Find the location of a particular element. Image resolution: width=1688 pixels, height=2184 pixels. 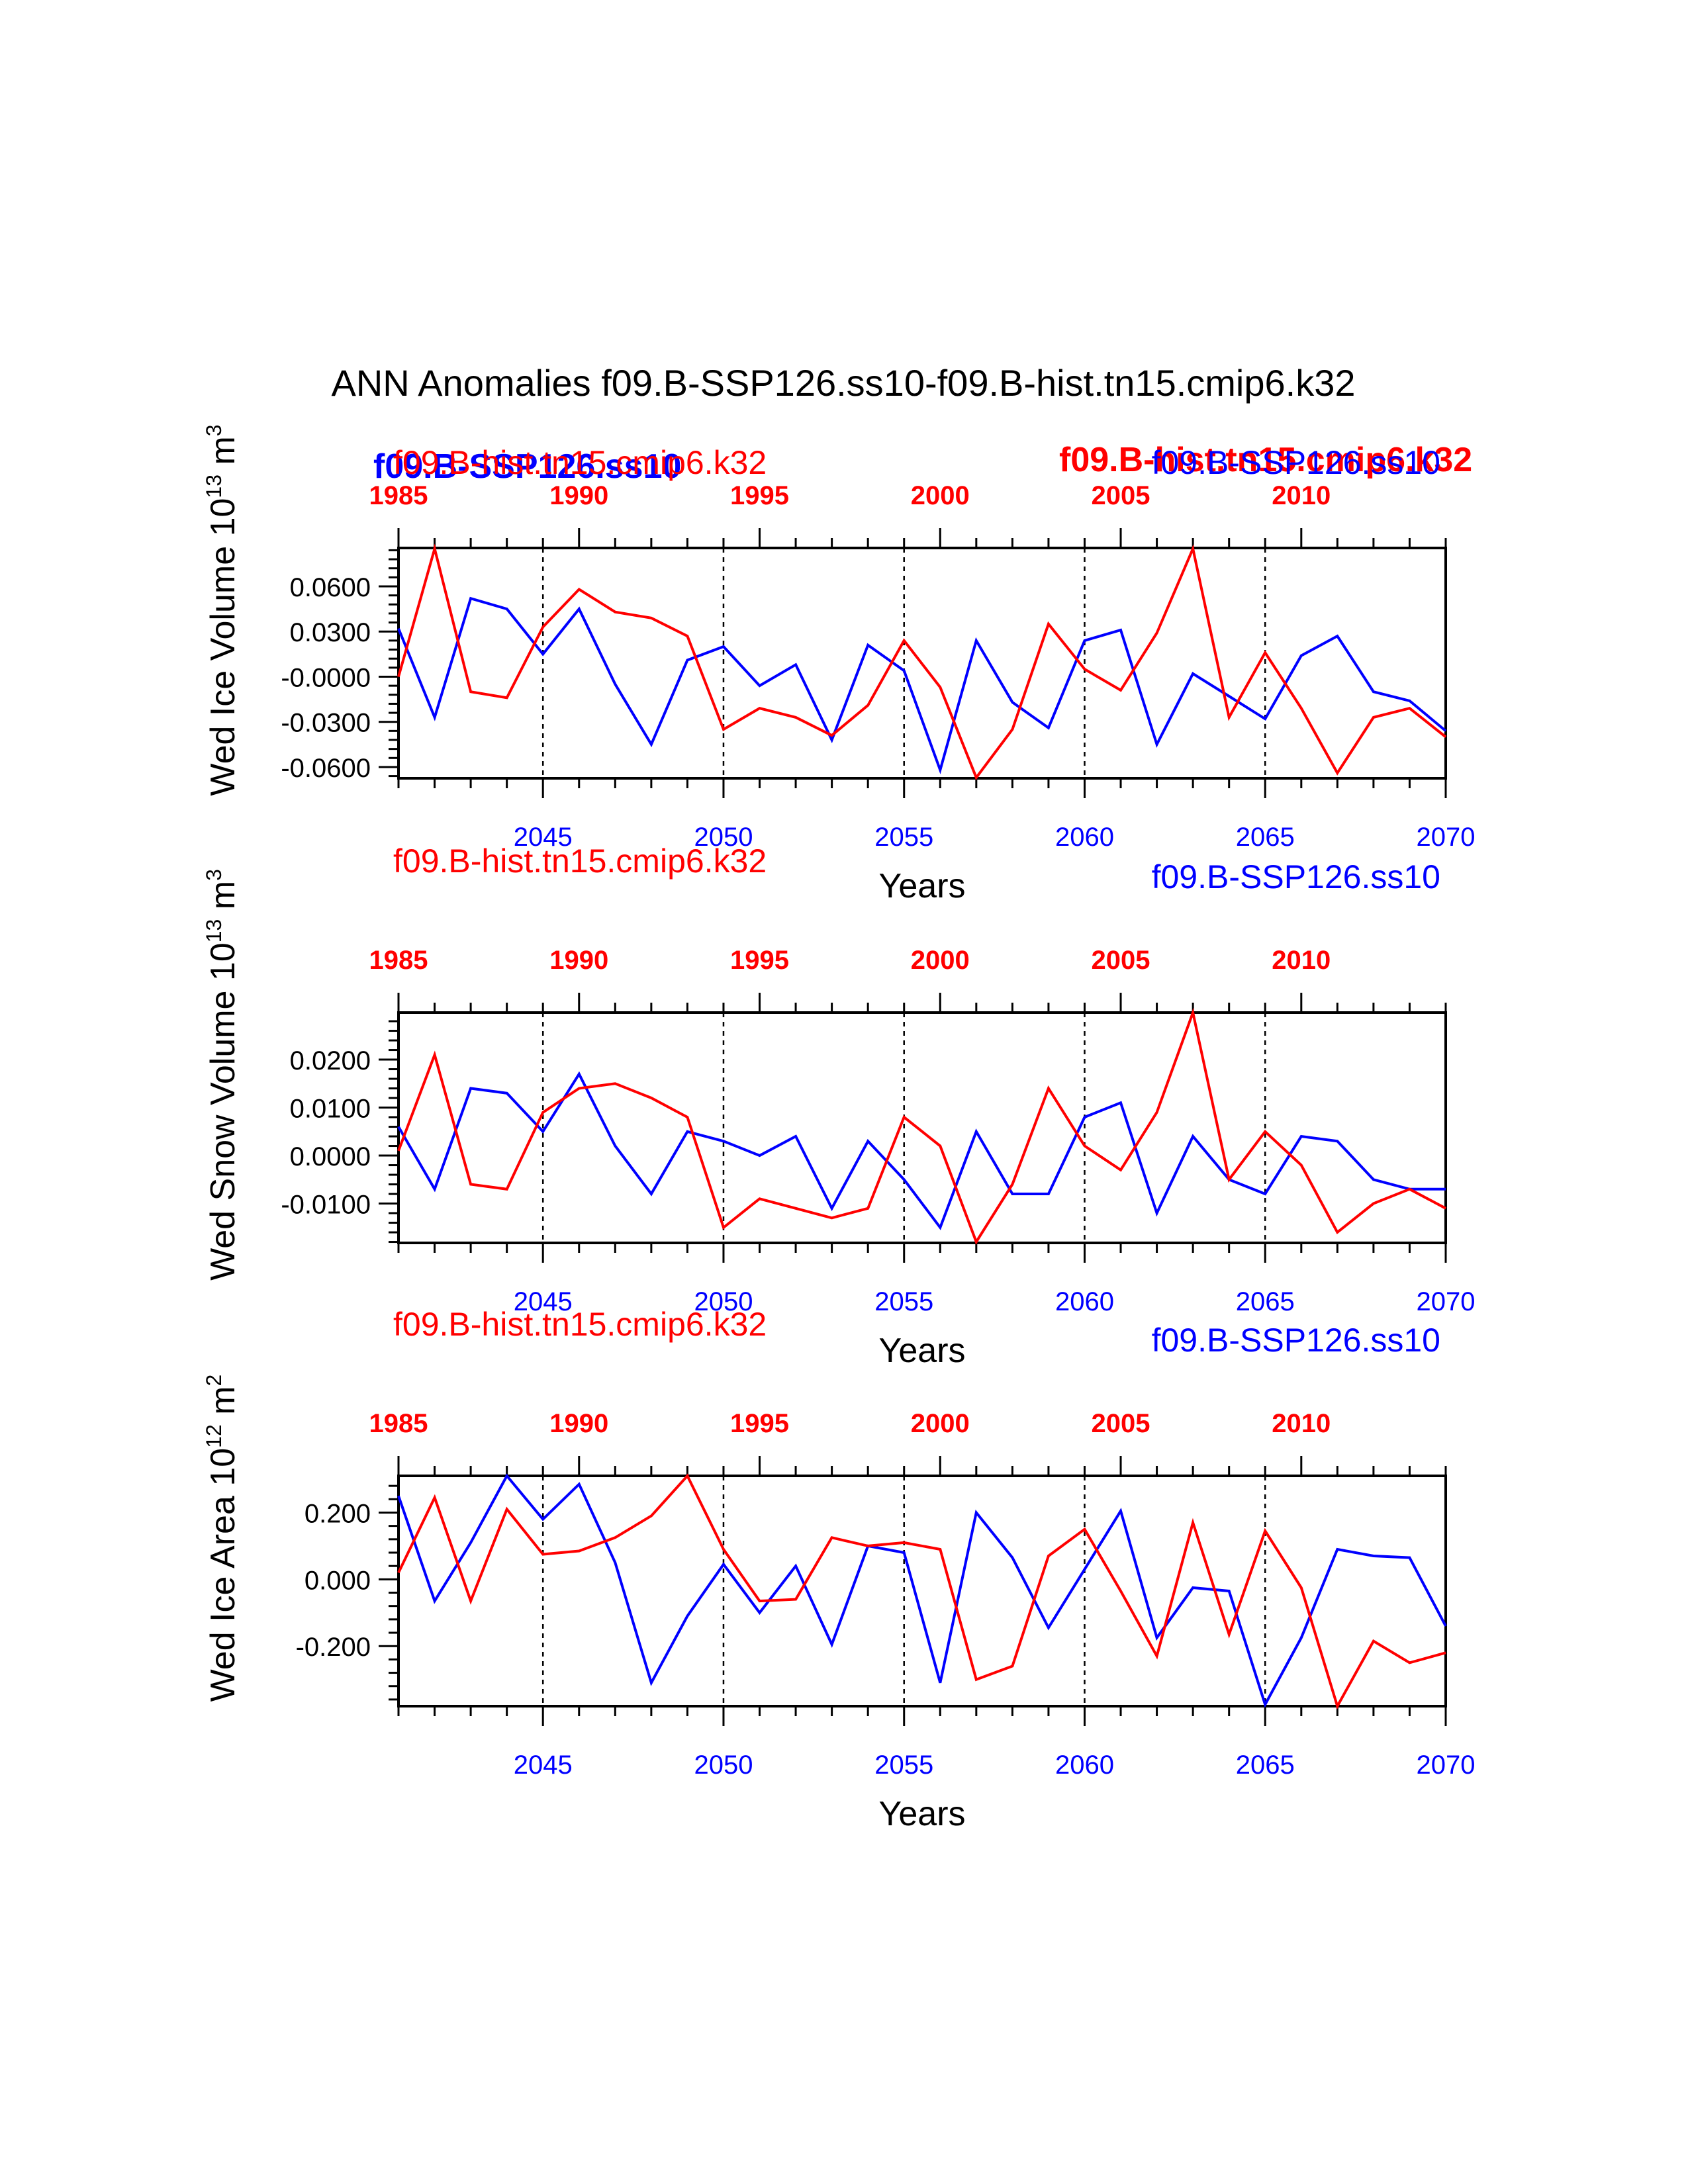

y-tick-label: 0.200 is located at coordinates (338, 1513).